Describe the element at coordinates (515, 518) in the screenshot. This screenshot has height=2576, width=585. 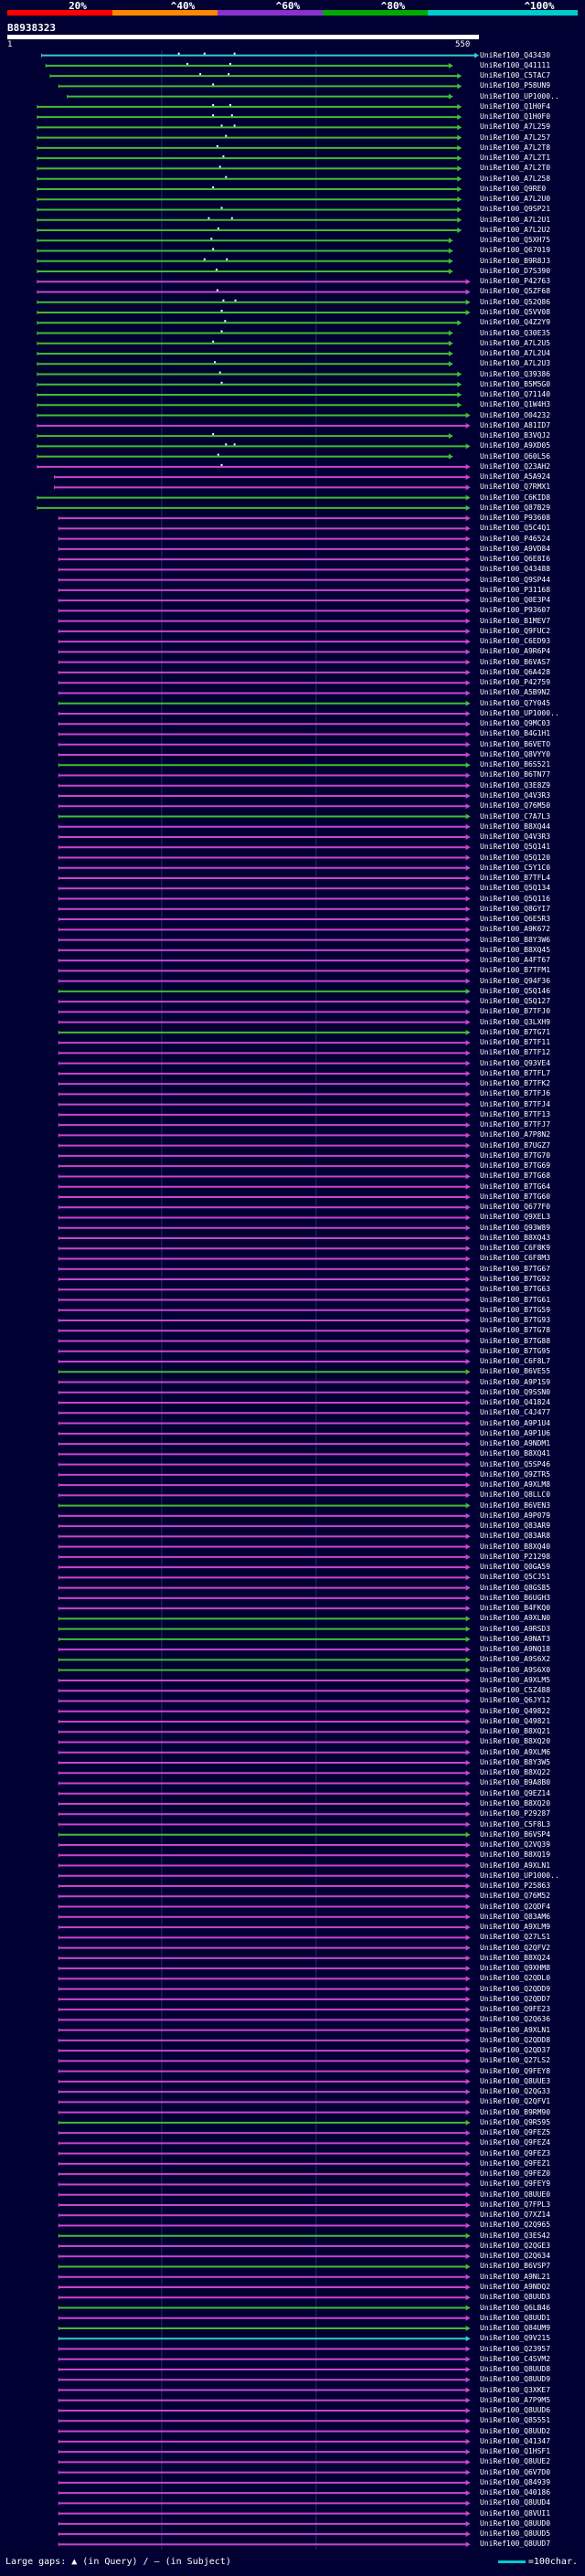
I see `hit-label: UniRef100_P93608` at that location.